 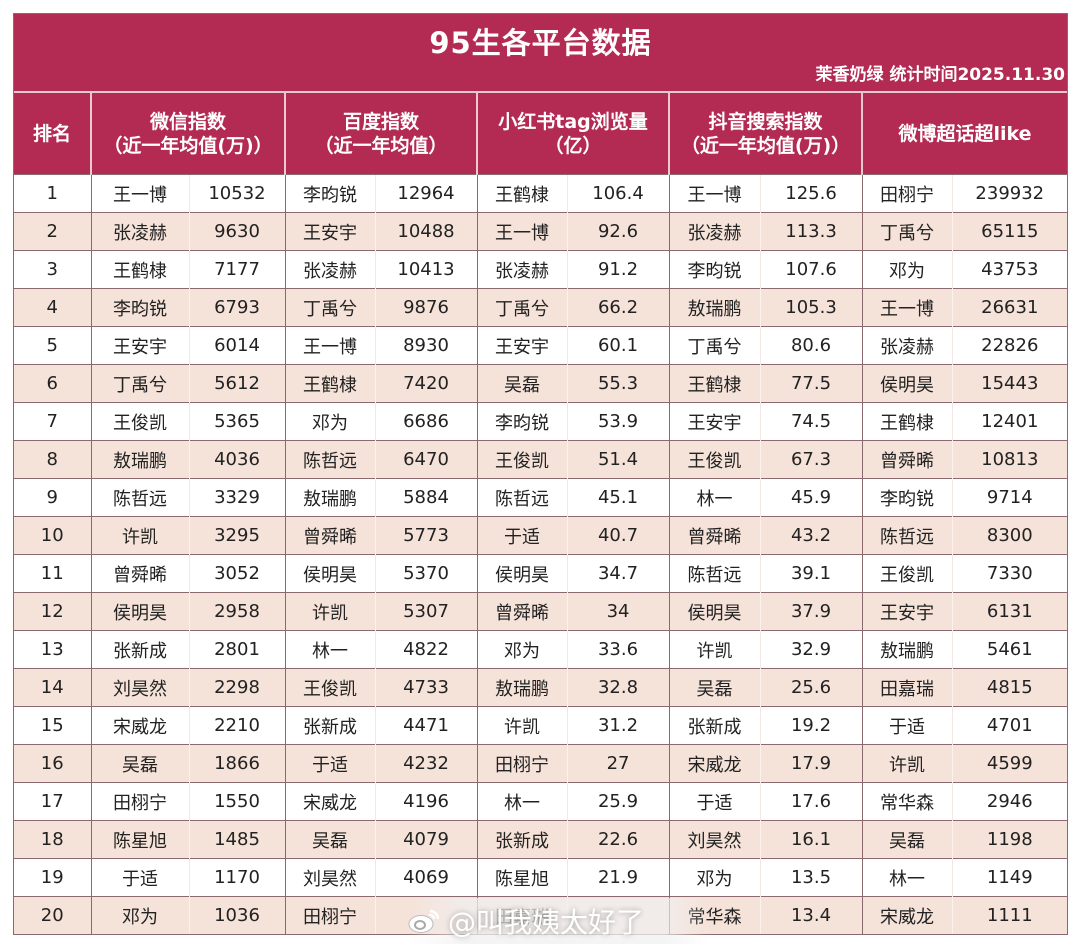 I want to click on douyin-value-cell: 107.6, so click(x=811, y=269).